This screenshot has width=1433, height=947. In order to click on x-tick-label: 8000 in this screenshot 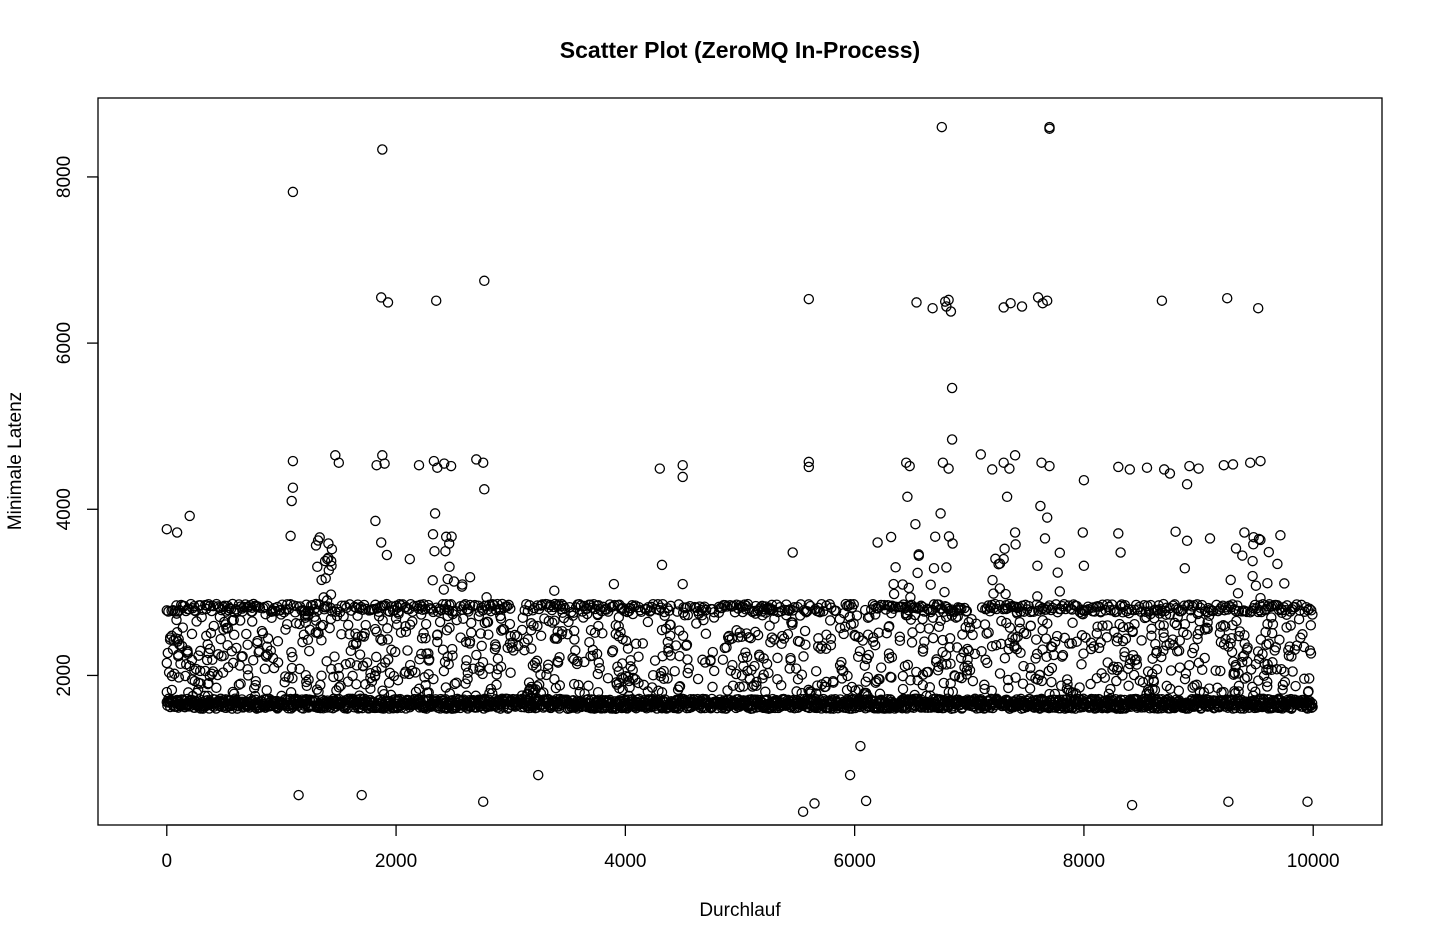, I will do `click(1084, 861)`.